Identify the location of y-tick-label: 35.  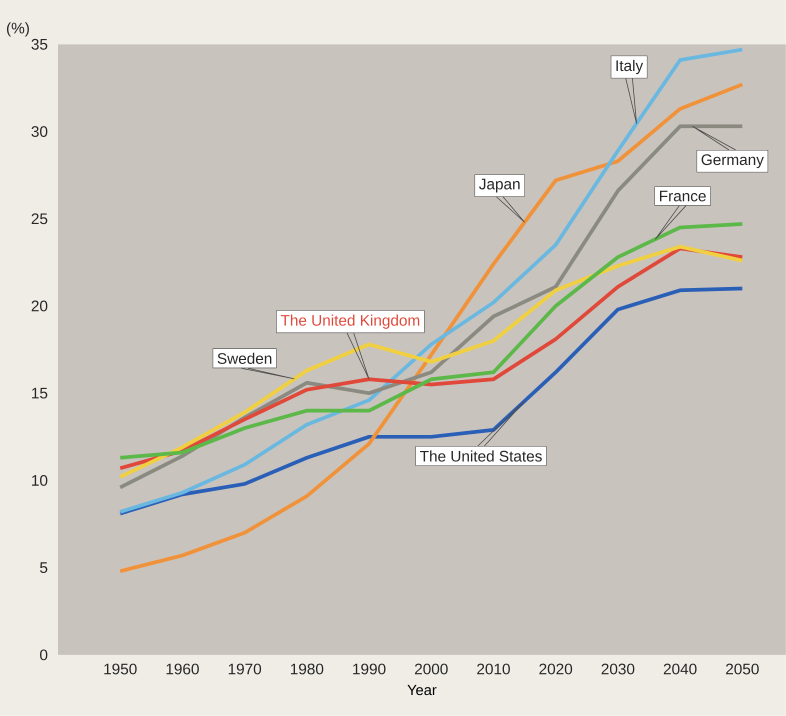
(39, 44).